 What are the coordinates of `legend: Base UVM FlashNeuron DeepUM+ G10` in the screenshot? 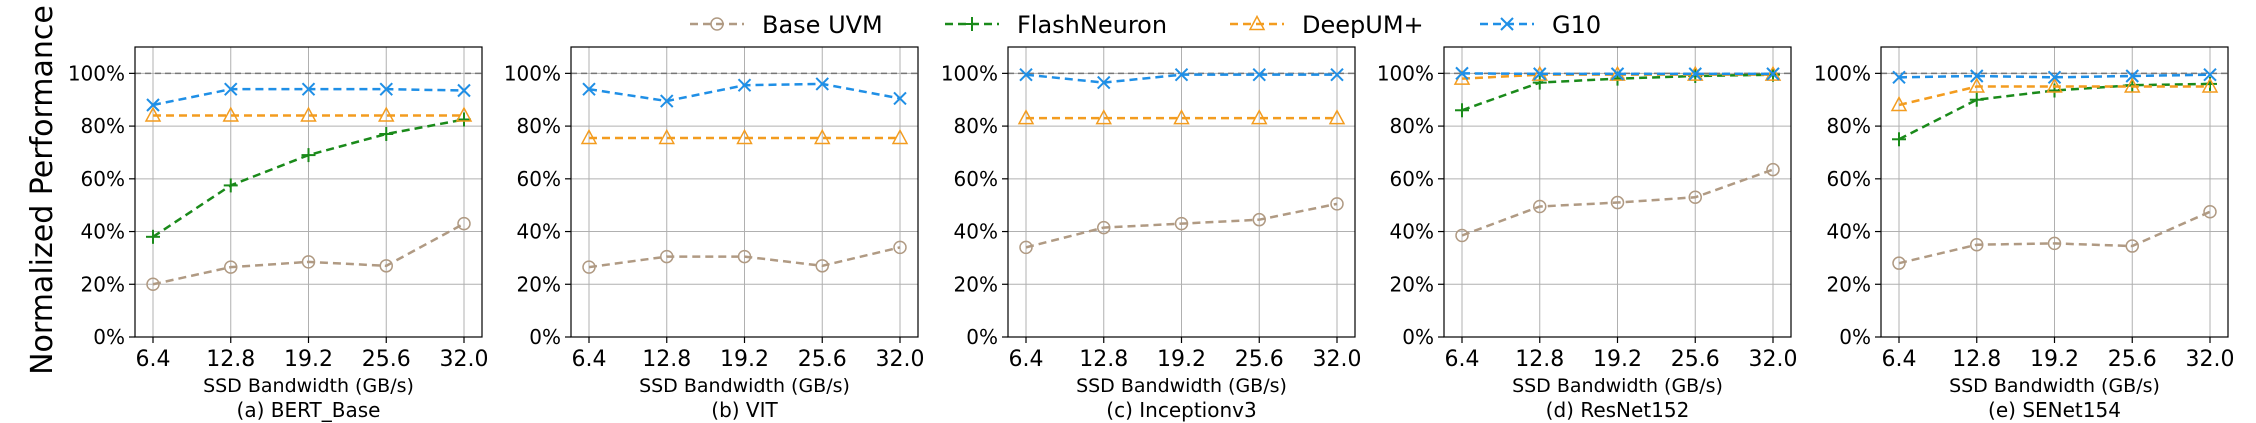 It's located at (1145, 25).